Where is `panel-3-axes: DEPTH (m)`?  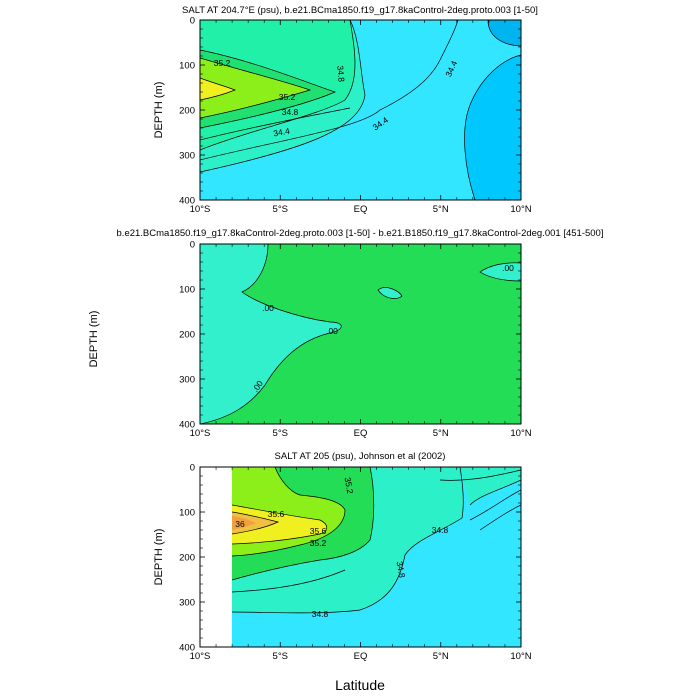
panel-3-axes: DEPTH (m) is located at coordinates (159, 557).